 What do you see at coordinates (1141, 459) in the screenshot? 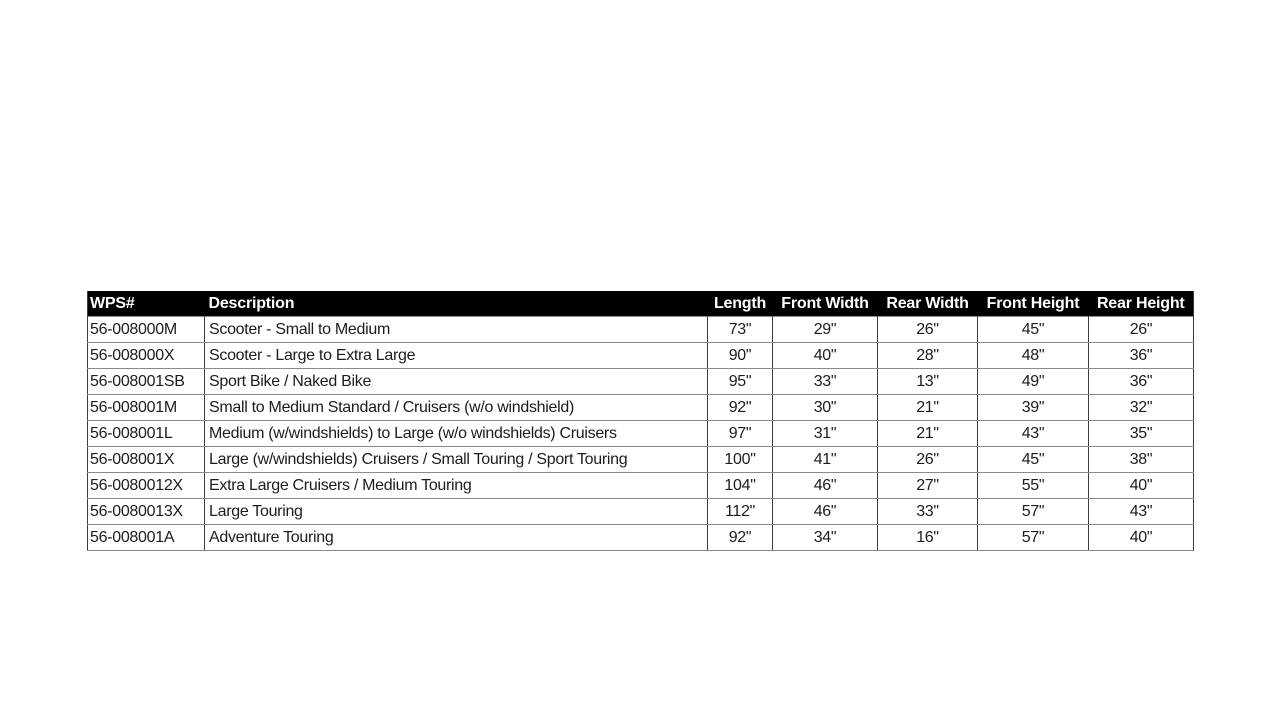
I see `cell-rear_height: 38"` at bounding box center [1141, 459].